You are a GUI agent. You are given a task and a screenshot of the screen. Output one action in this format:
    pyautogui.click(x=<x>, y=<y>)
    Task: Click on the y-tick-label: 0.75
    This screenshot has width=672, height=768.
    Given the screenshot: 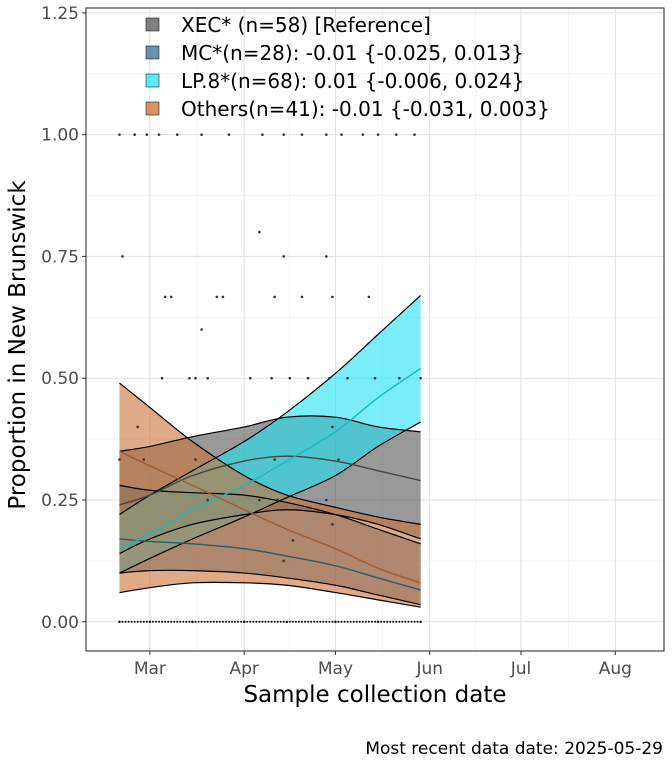 What is the action you would take?
    pyautogui.click(x=60, y=257)
    